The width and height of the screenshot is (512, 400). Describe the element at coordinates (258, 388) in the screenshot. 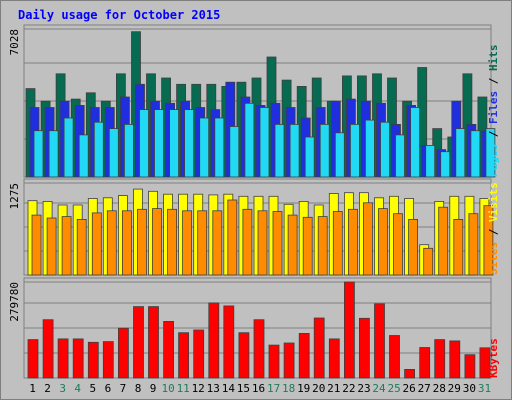

I see `x-tick-label-16: 16` at that location.